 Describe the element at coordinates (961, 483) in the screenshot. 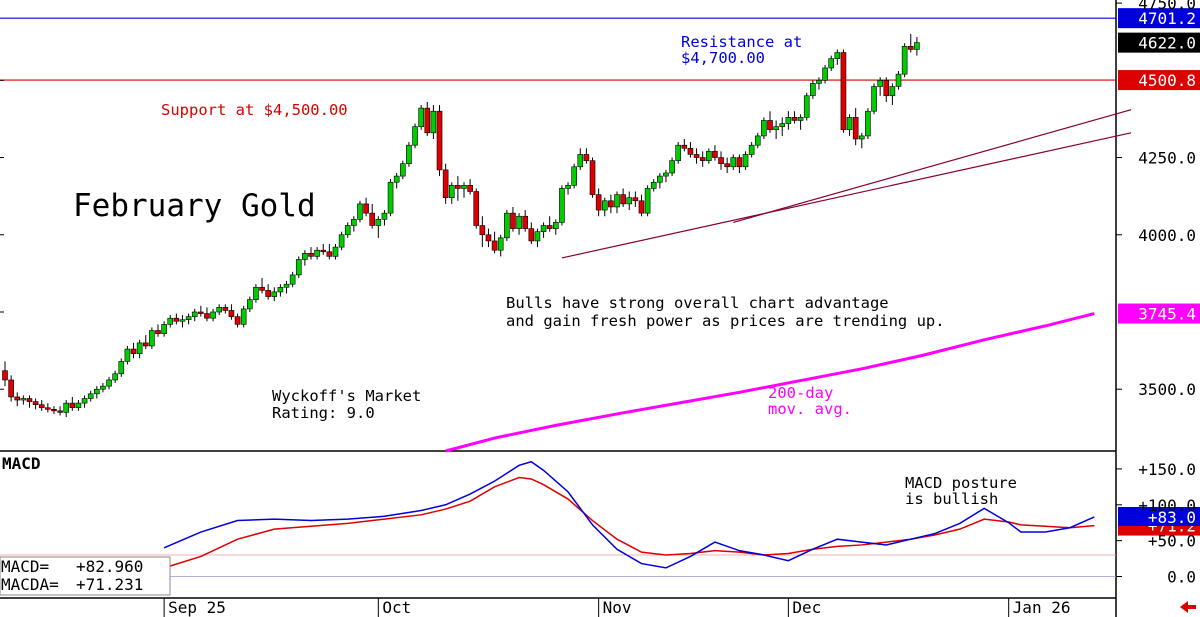

I see `macd-posture-line-1: MACD posture` at that location.